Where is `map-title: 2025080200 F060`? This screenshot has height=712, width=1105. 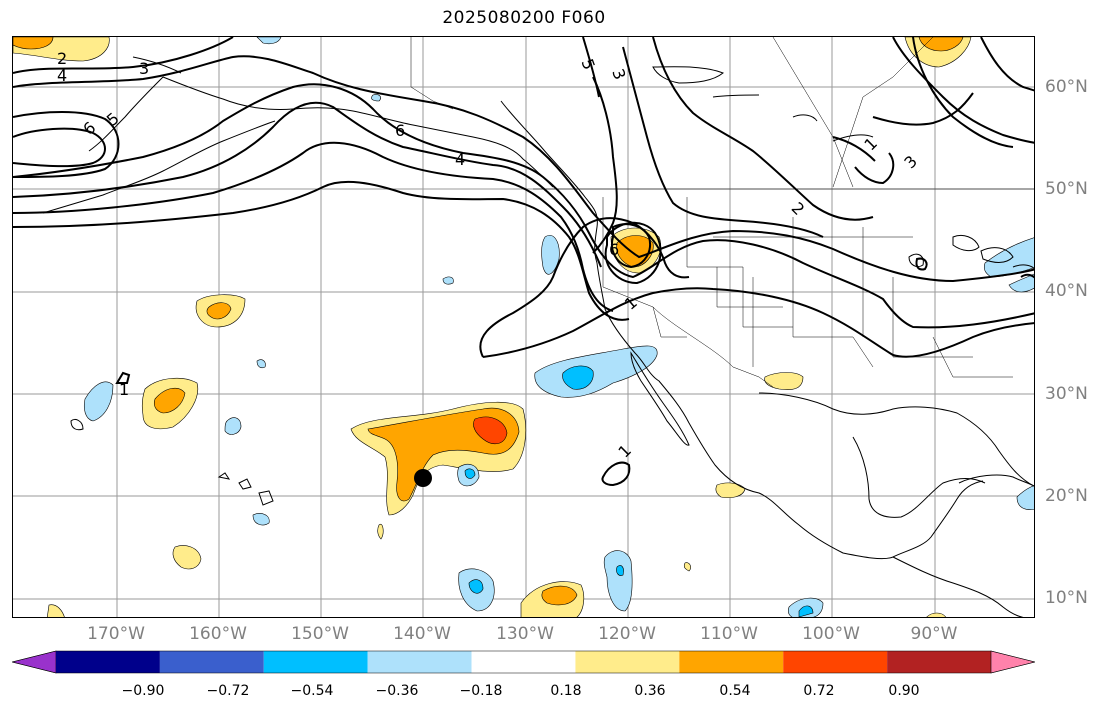
map-title: 2025080200 F060 is located at coordinates (524, 18).